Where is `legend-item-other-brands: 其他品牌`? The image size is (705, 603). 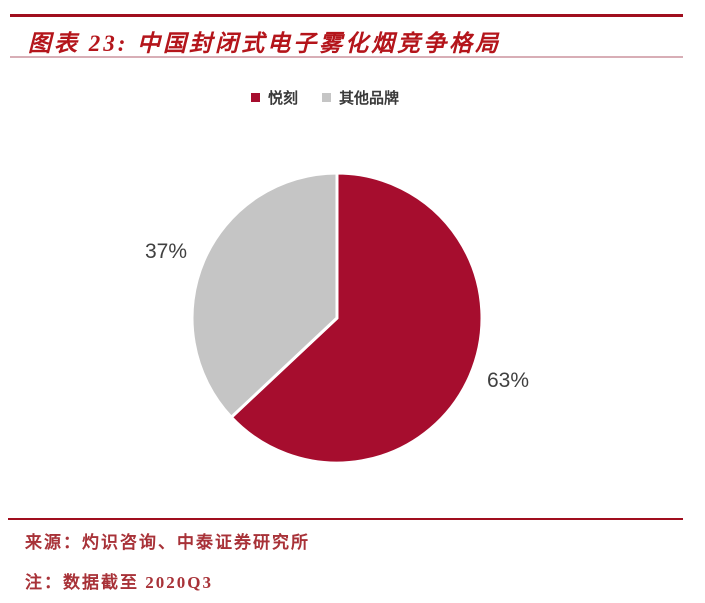
legend-item-other-brands: 其他品牌 is located at coordinates (360, 97).